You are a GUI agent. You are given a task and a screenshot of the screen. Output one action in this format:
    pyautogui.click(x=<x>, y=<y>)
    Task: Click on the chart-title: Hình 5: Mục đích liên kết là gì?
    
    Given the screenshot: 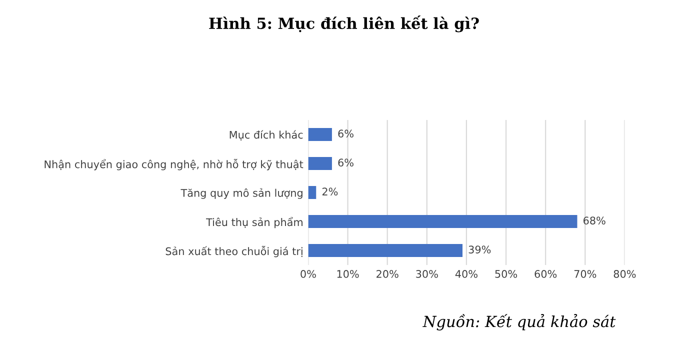 What is the action you would take?
    pyautogui.click(x=344, y=23)
    